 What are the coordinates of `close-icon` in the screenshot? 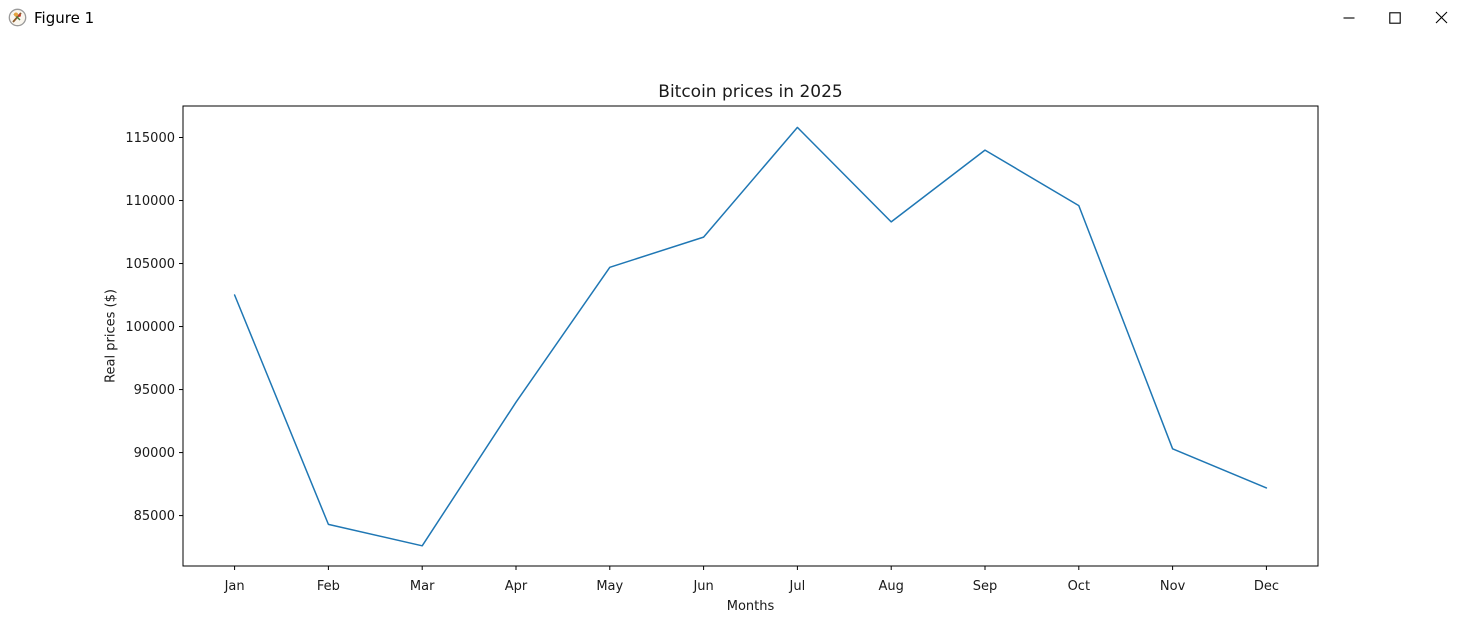 It's located at (1441, 17).